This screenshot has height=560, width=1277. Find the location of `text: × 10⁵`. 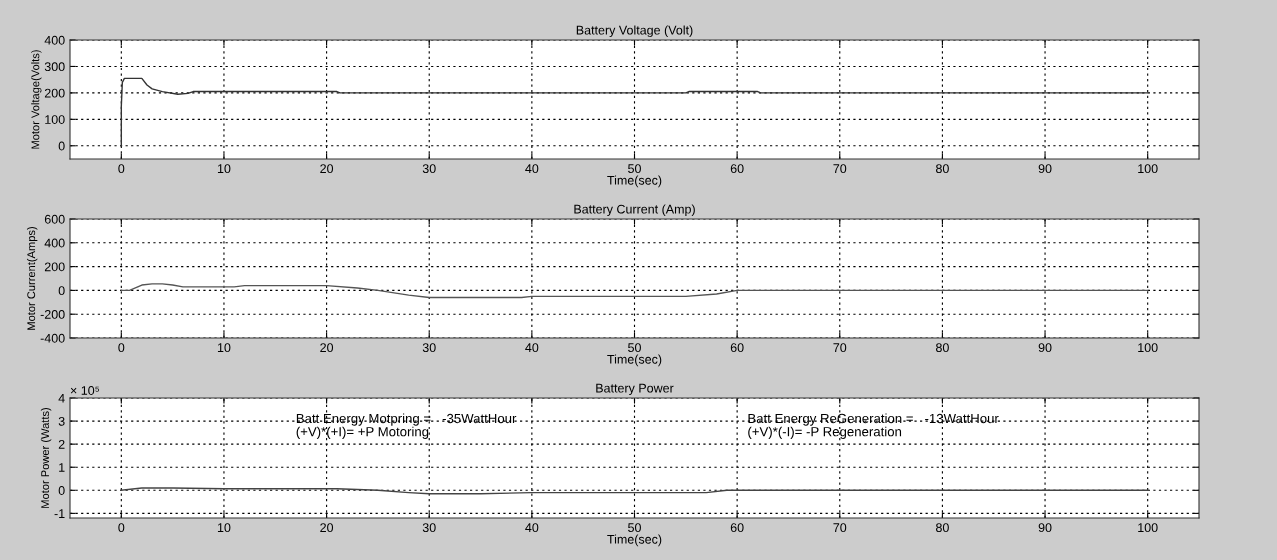

text: × 10⁵ is located at coordinates (85, 390).